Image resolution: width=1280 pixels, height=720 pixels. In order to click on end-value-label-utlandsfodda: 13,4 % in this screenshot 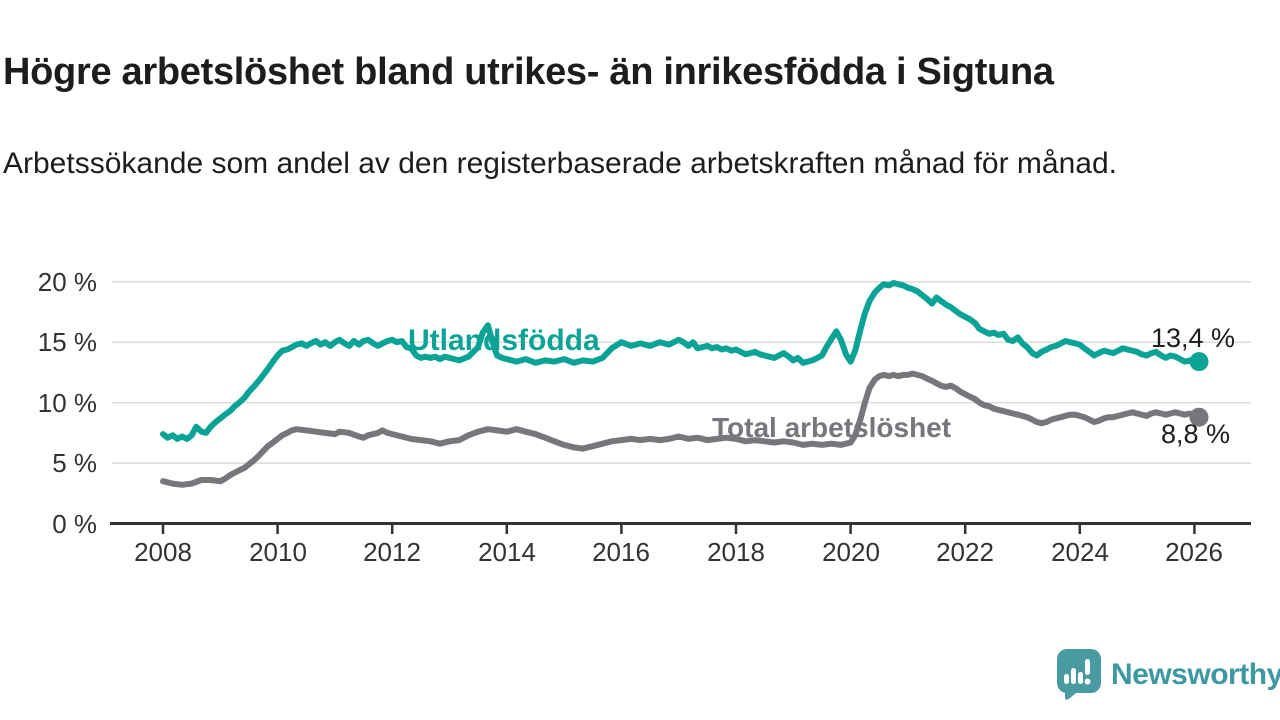, I will do `click(1192, 338)`.